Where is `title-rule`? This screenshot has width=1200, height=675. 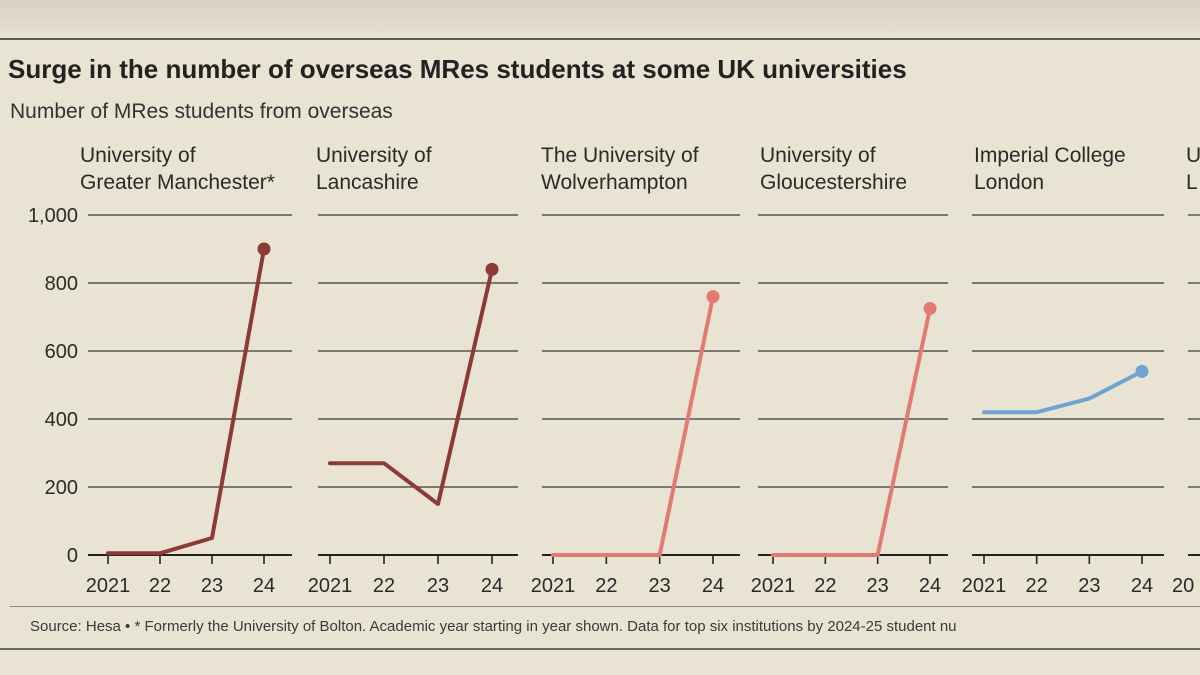 title-rule is located at coordinates (600, 39).